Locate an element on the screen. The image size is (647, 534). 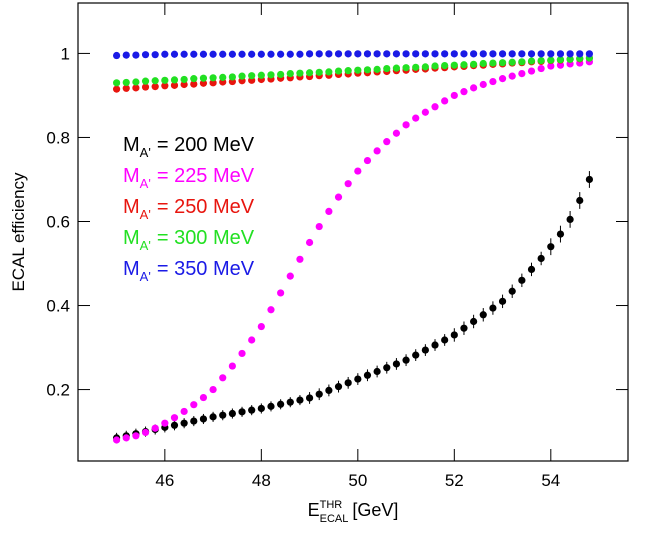
legend-entry: MA' = 250 MeV is located at coordinates (189, 209).